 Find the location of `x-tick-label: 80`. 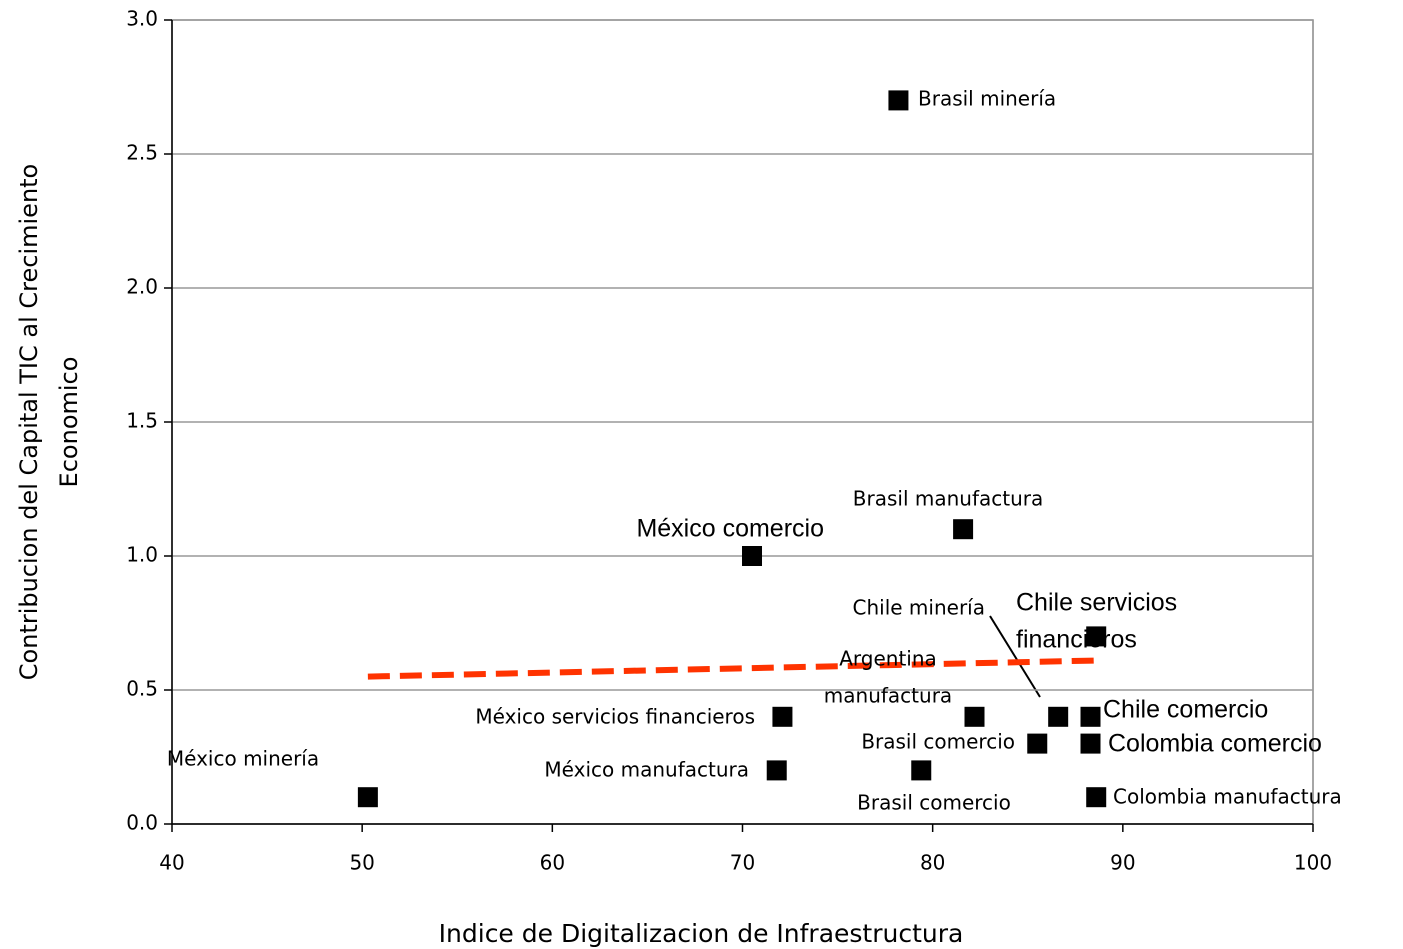

x-tick-label: 80 is located at coordinates (932, 863).